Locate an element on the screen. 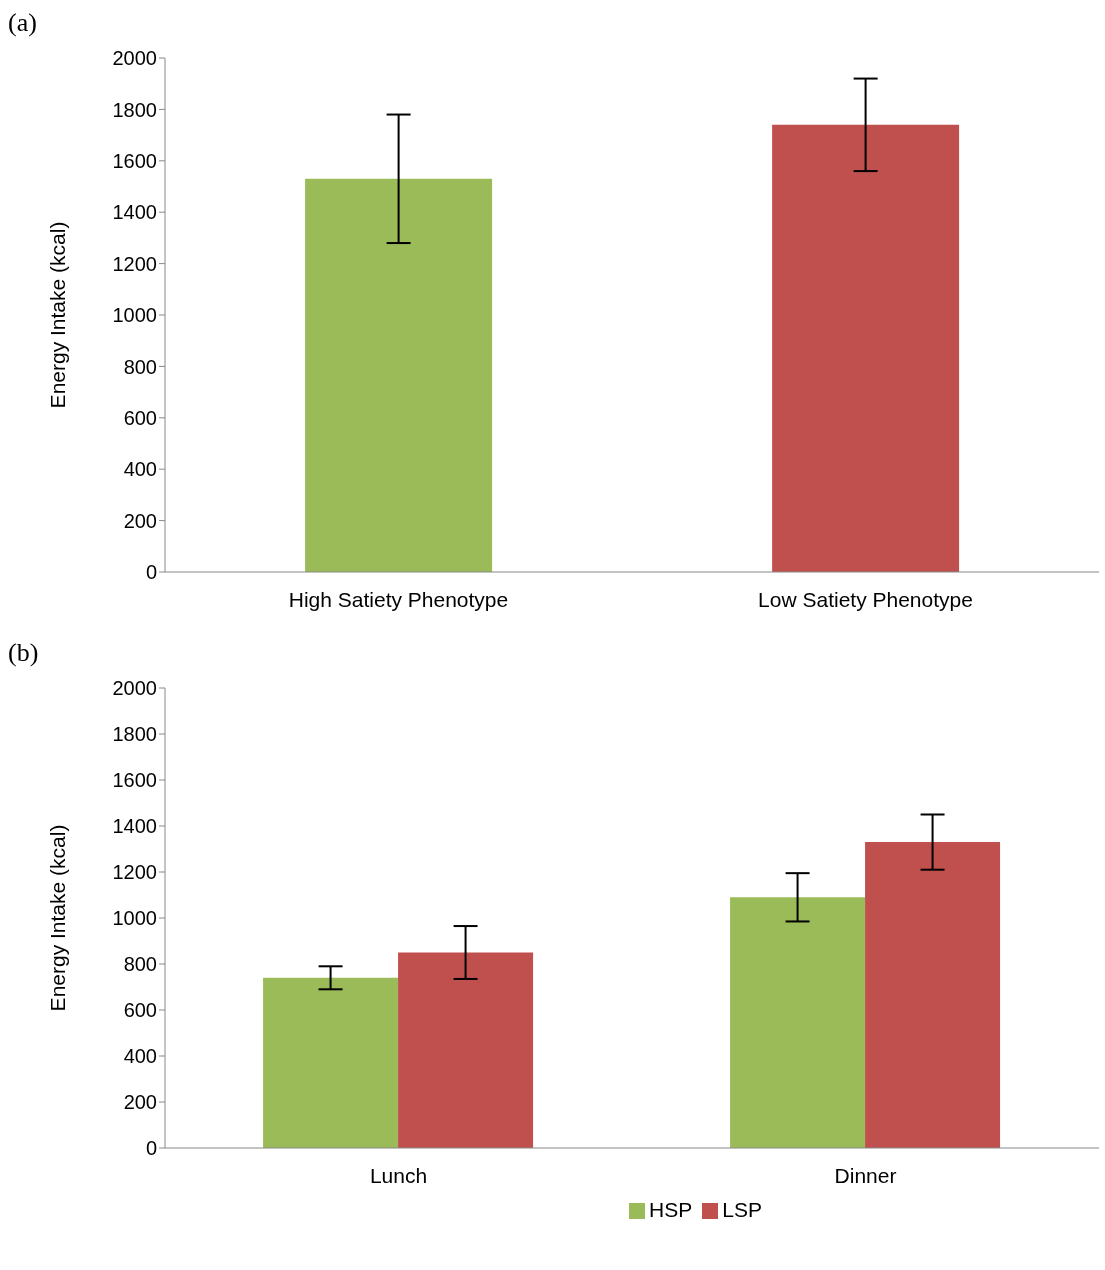 The height and width of the screenshot is (1270, 1105). chart-title: (b) is located at coordinates (24, 653).